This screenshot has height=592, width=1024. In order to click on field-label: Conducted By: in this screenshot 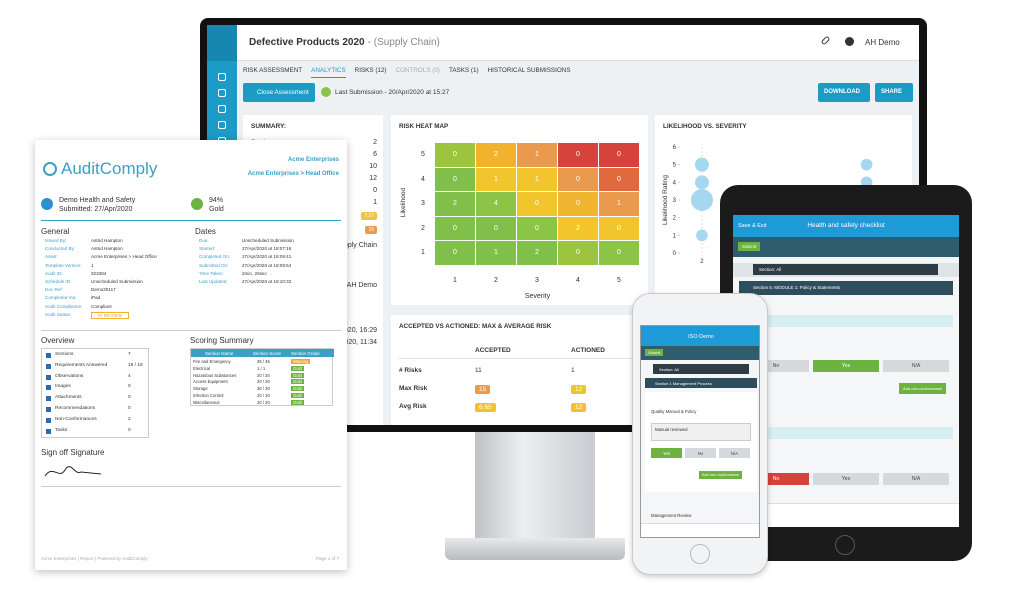, I will do `click(60, 249)`.